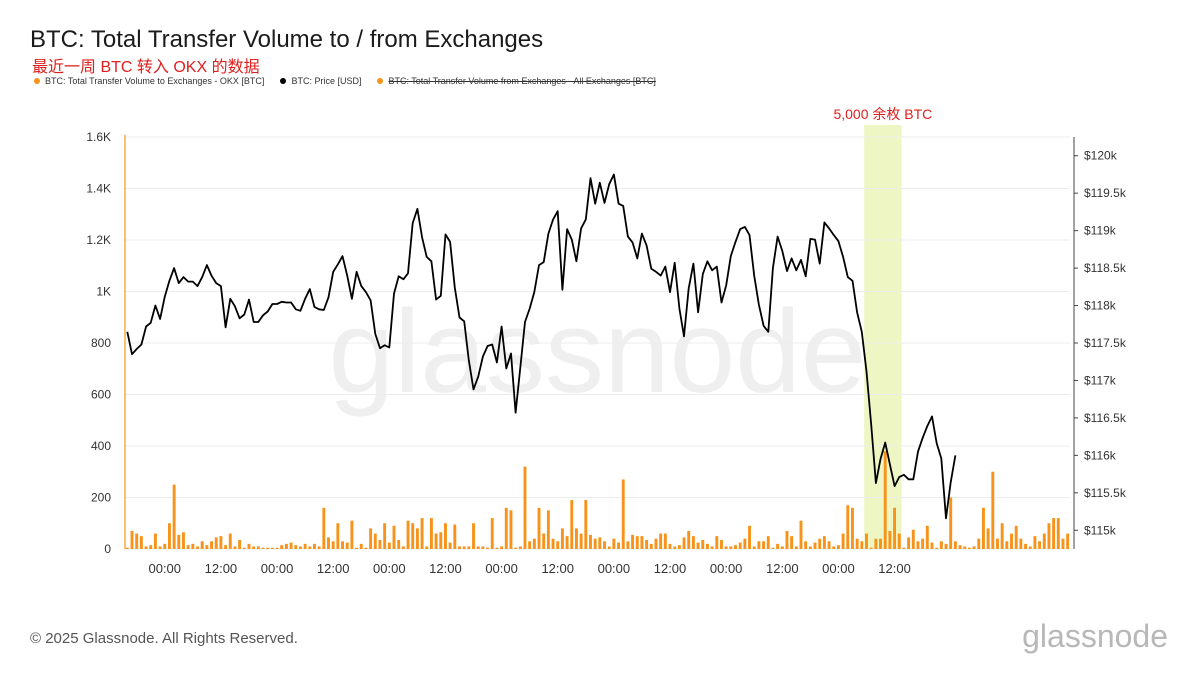 Image resolution: width=1200 pixels, height=680 pixels. Describe the element at coordinates (101, 395) in the screenshot. I see `y-left-tick-label: 600` at that location.